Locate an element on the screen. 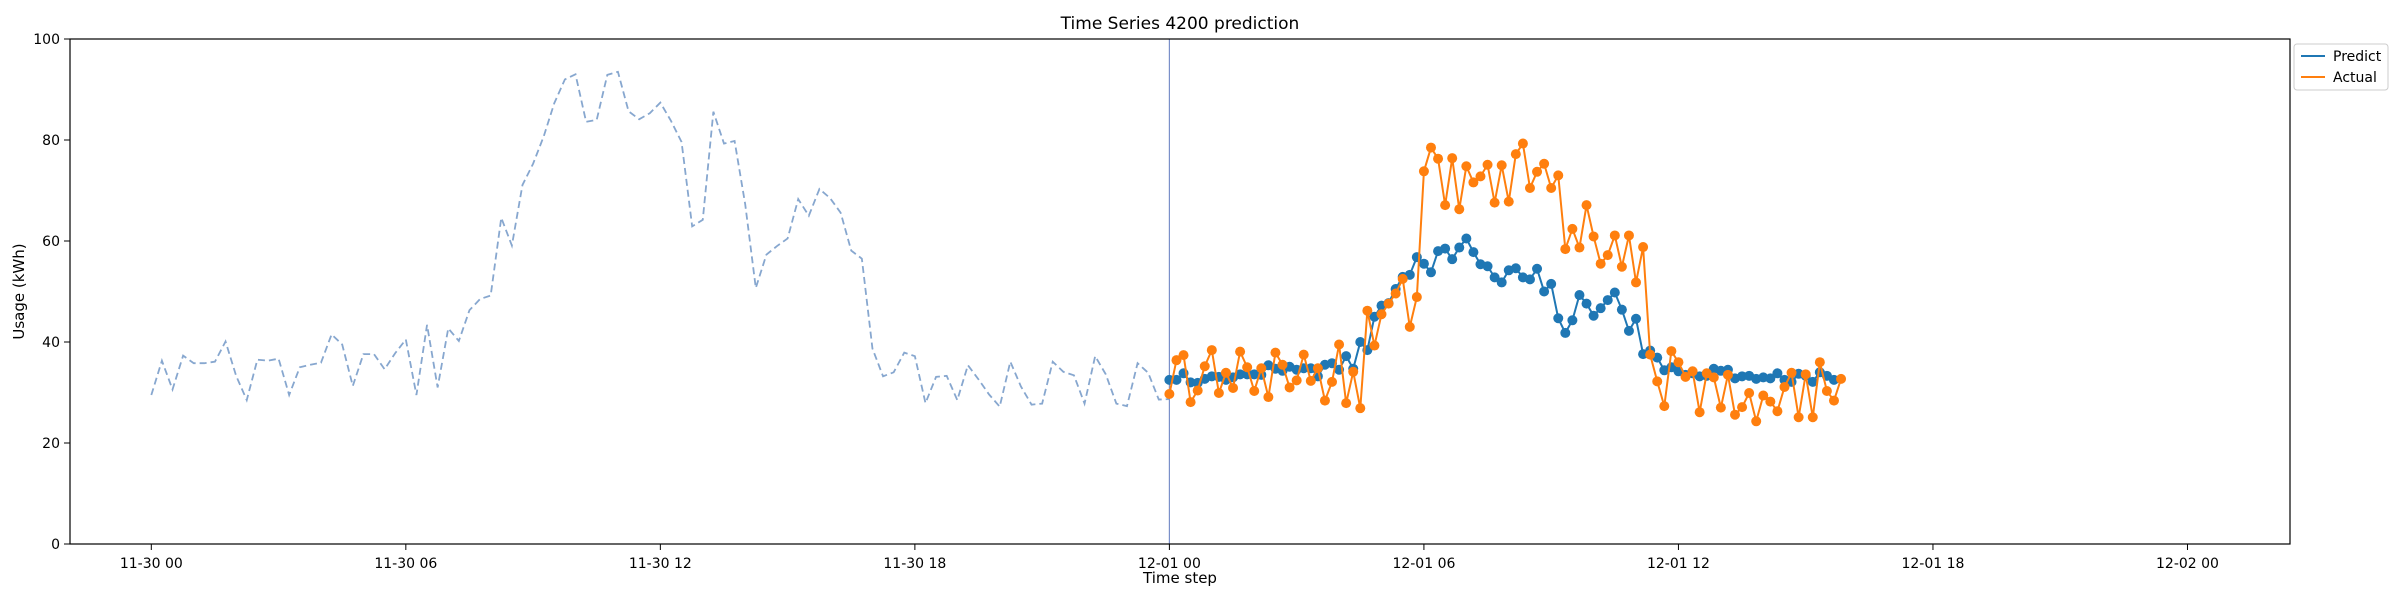  y-tick-label: 40 is located at coordinates (51, 343).